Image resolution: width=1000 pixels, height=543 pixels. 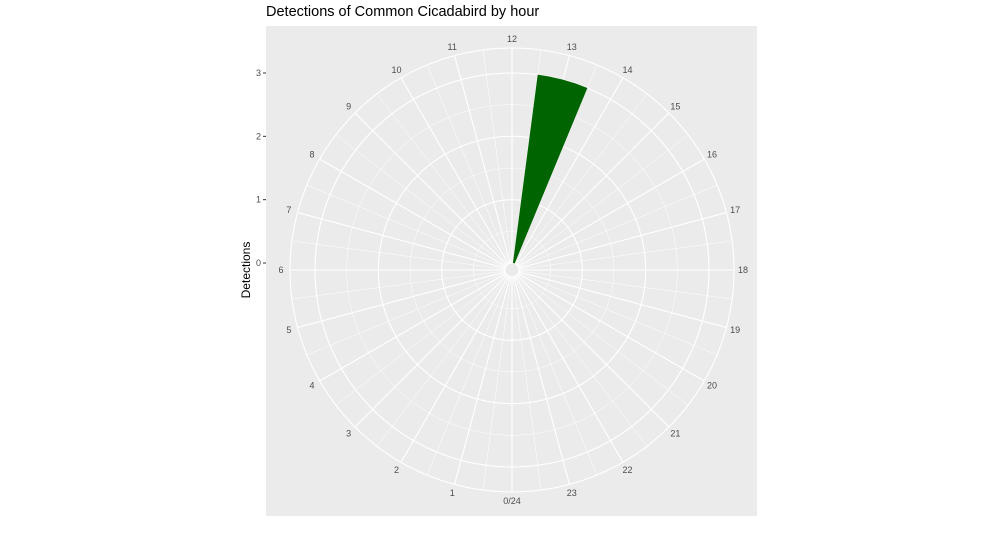 I want to click on hour-label: 5, so click(x=288, y=330).